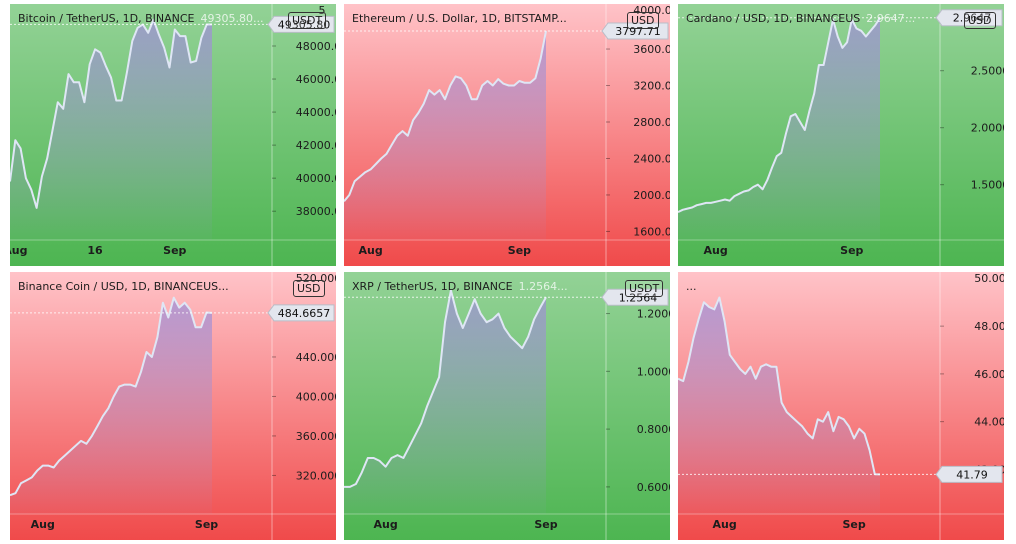  What do you see at coordinates (316, 46) in the screenshot?
I see `y-tick-label: 48000.00` at bounding box center [316, 46].